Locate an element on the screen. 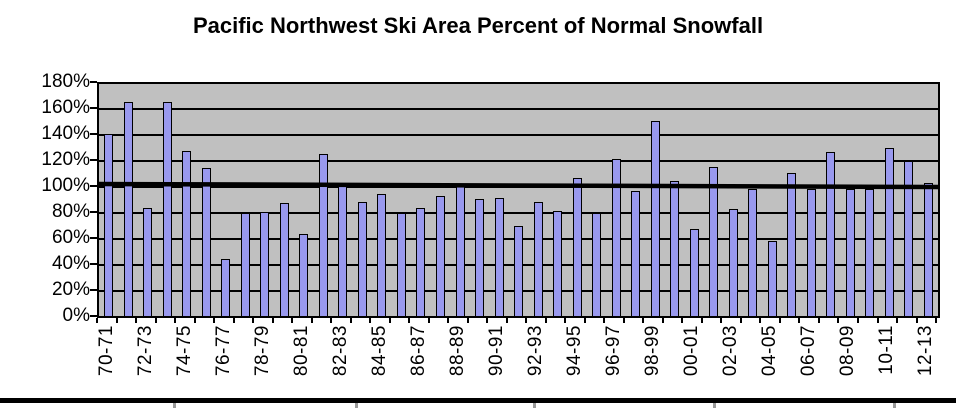 This screenshot has height=408, width=956. x-axis-label-86-87: 86-87 is located at coordinates (418, 351).